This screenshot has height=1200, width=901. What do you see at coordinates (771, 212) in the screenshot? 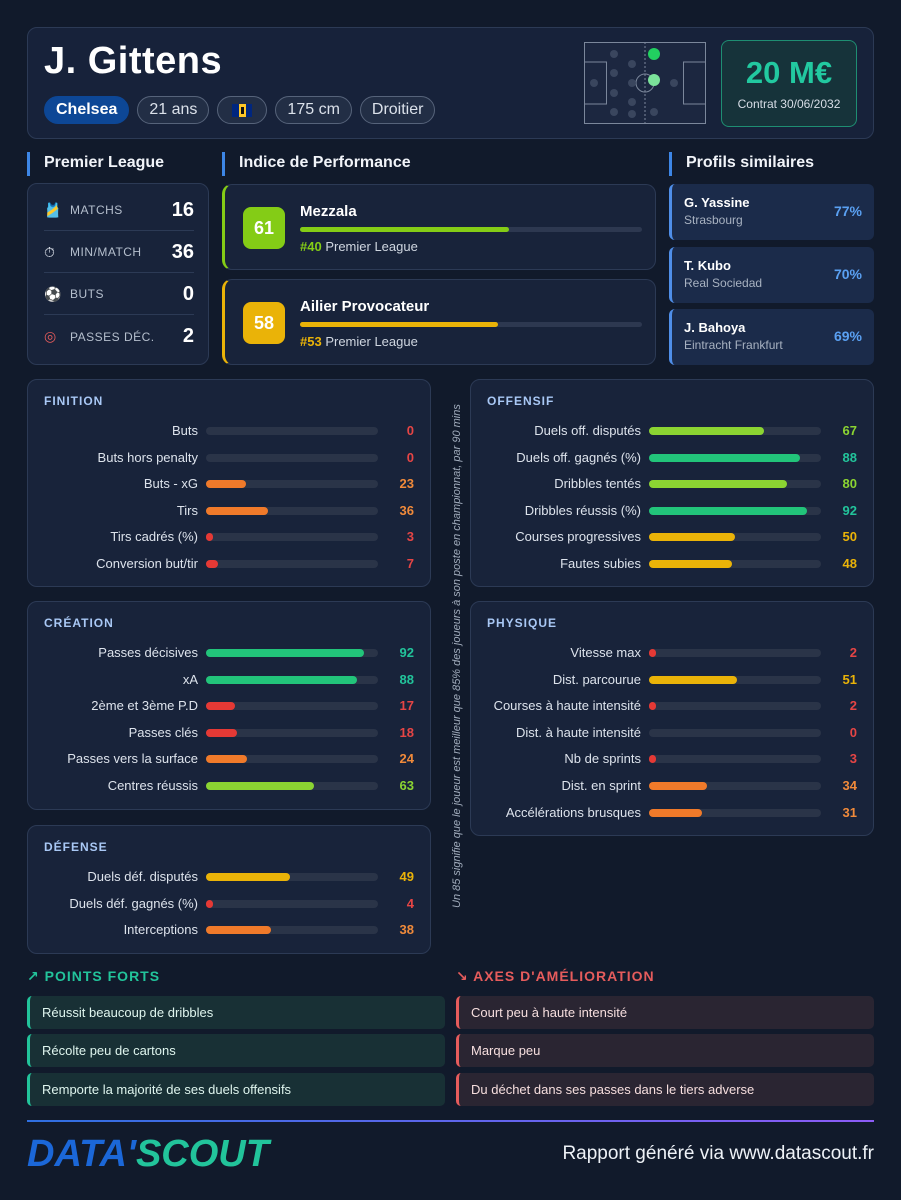
I see `similar-player-card: G. Yassine Strasbourg 77%` at bounding box center [771, 212].